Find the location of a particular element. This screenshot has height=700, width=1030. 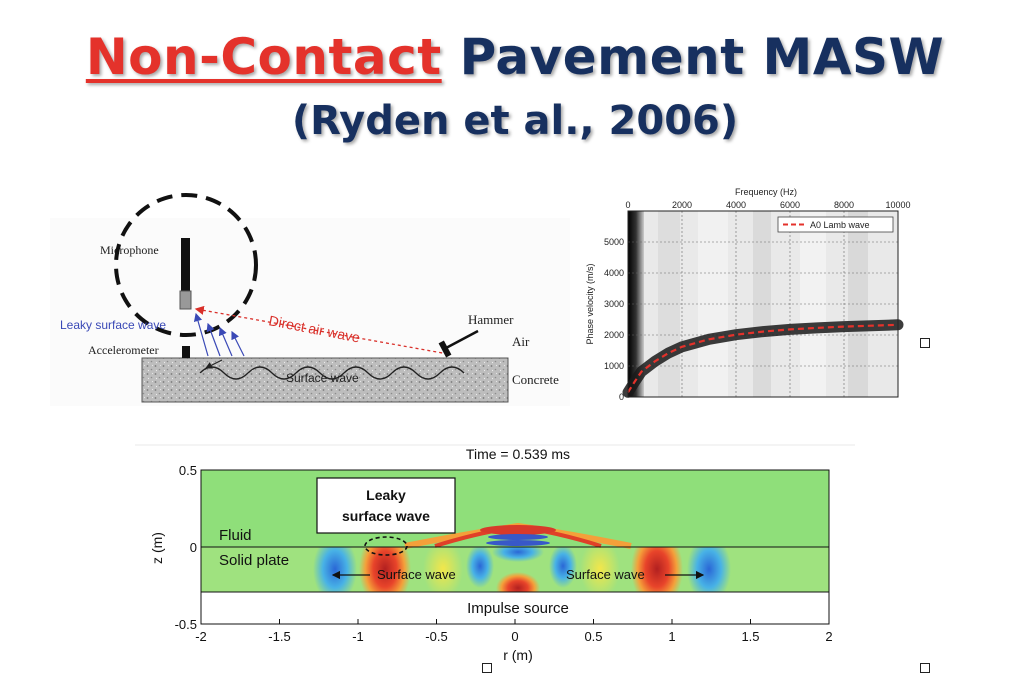

y-tick-label: 3000 is located at coordinates (614, 304).